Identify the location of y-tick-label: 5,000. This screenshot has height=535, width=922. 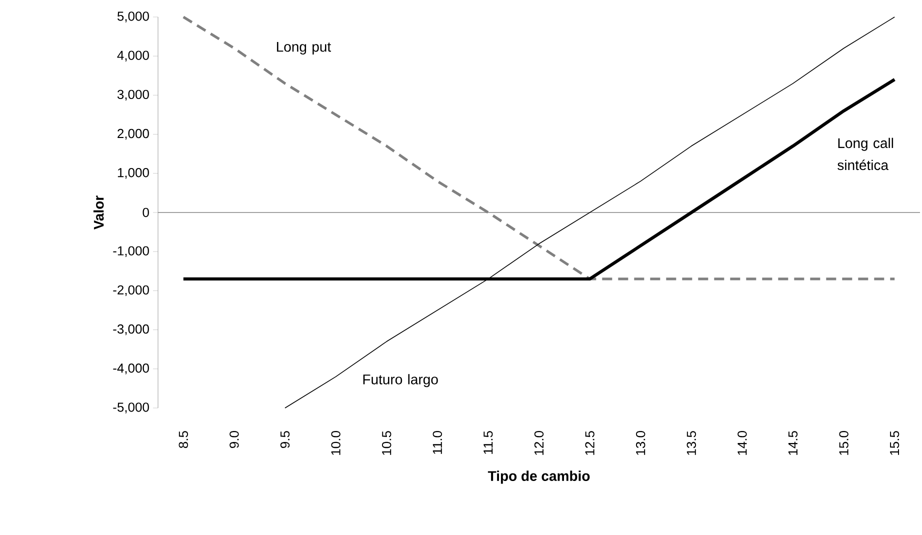
(133, 17).